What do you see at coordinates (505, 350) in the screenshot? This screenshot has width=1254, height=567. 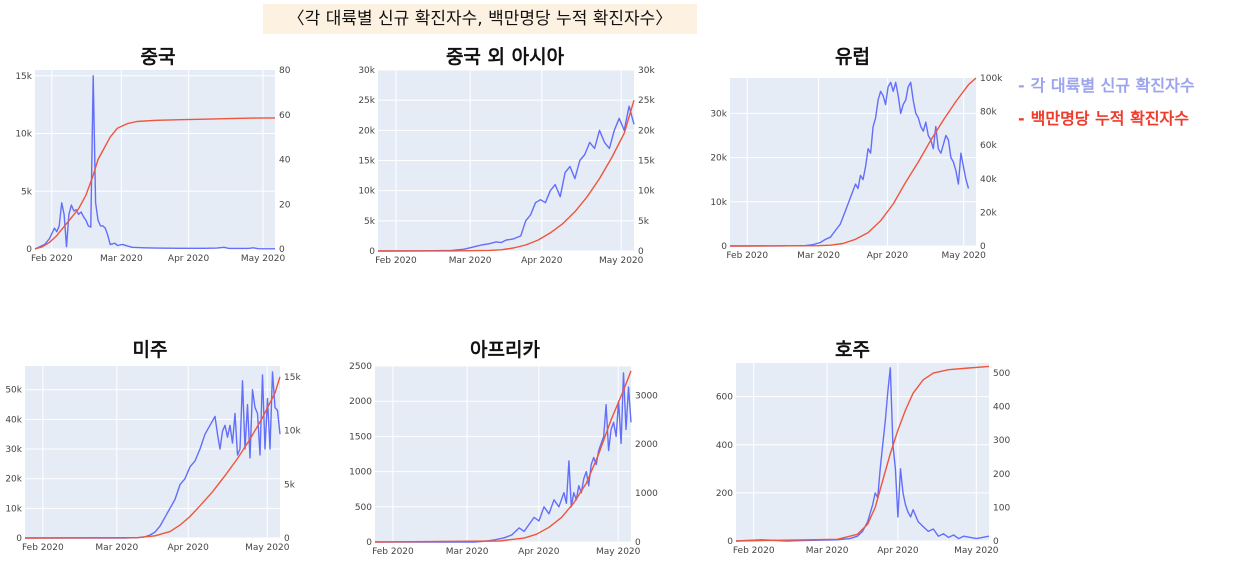 I see `chart-title: 아프리카` at bounding box center [505, 350].